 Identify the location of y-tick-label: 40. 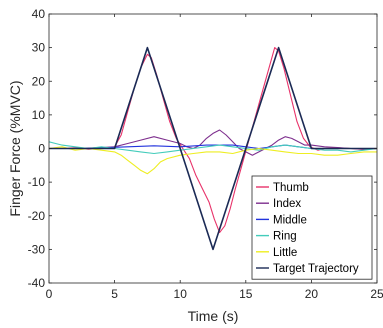
(39, 14).